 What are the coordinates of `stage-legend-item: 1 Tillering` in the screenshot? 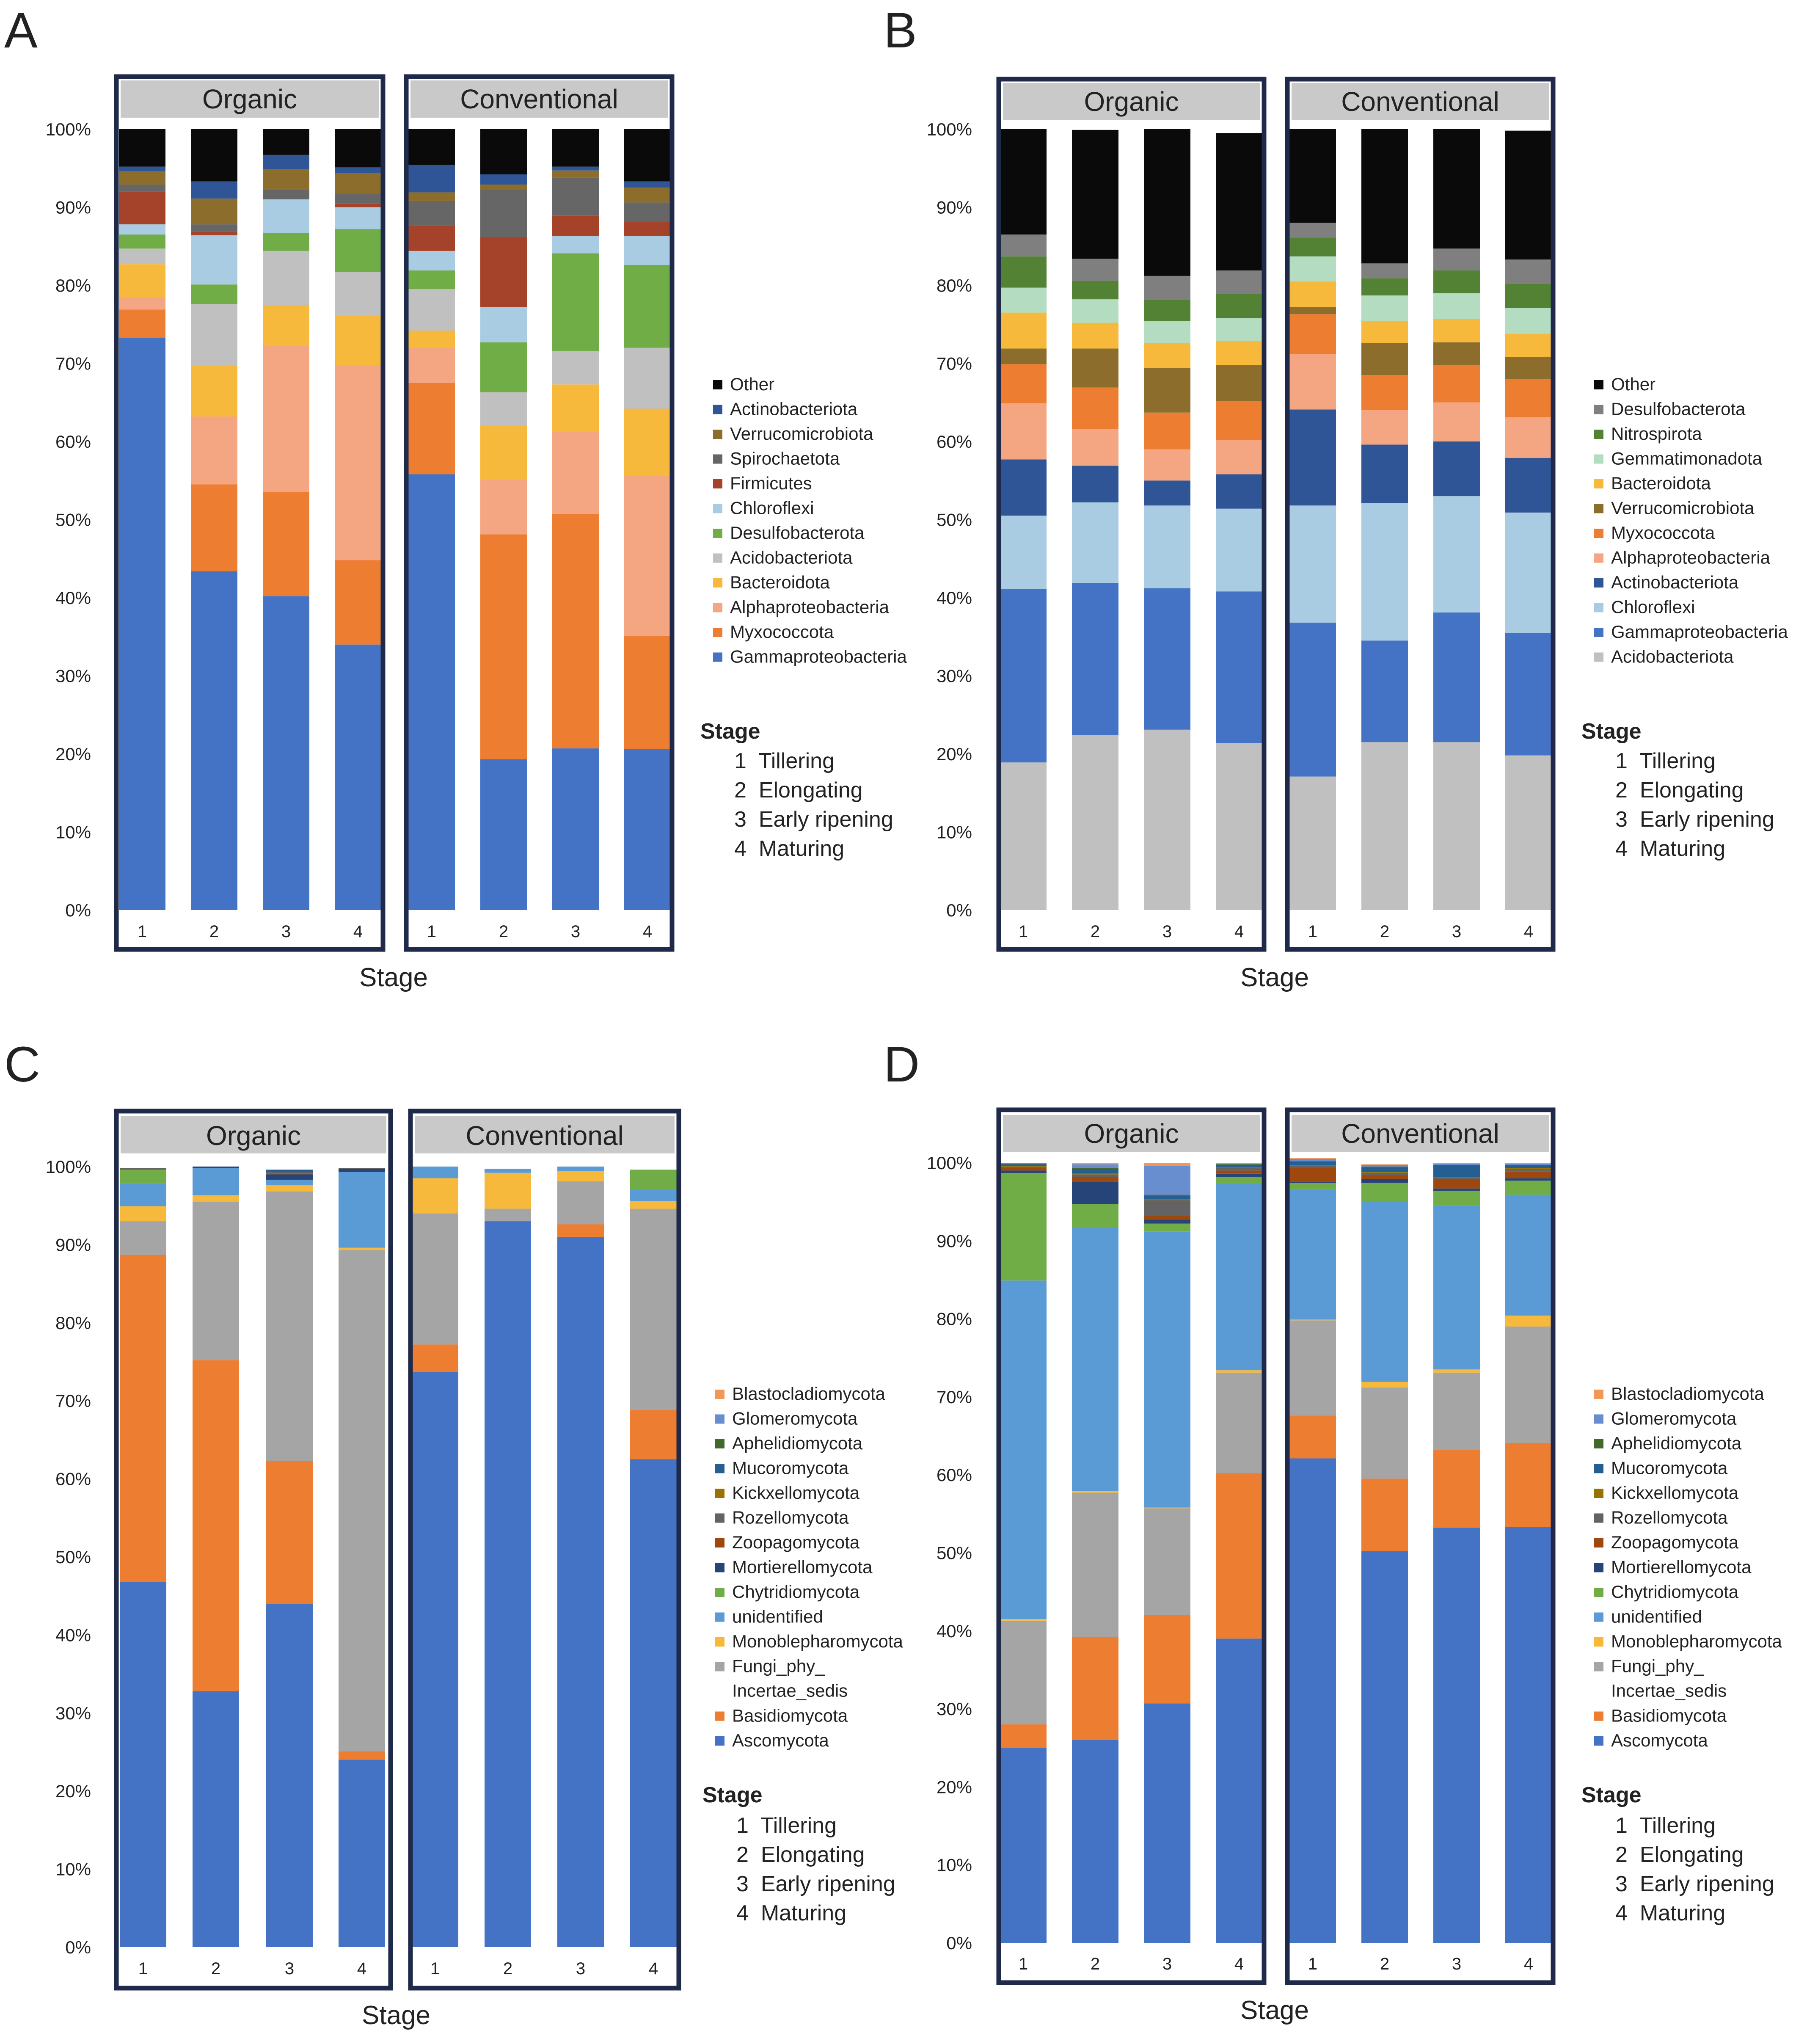 It's located at (786, 1825).